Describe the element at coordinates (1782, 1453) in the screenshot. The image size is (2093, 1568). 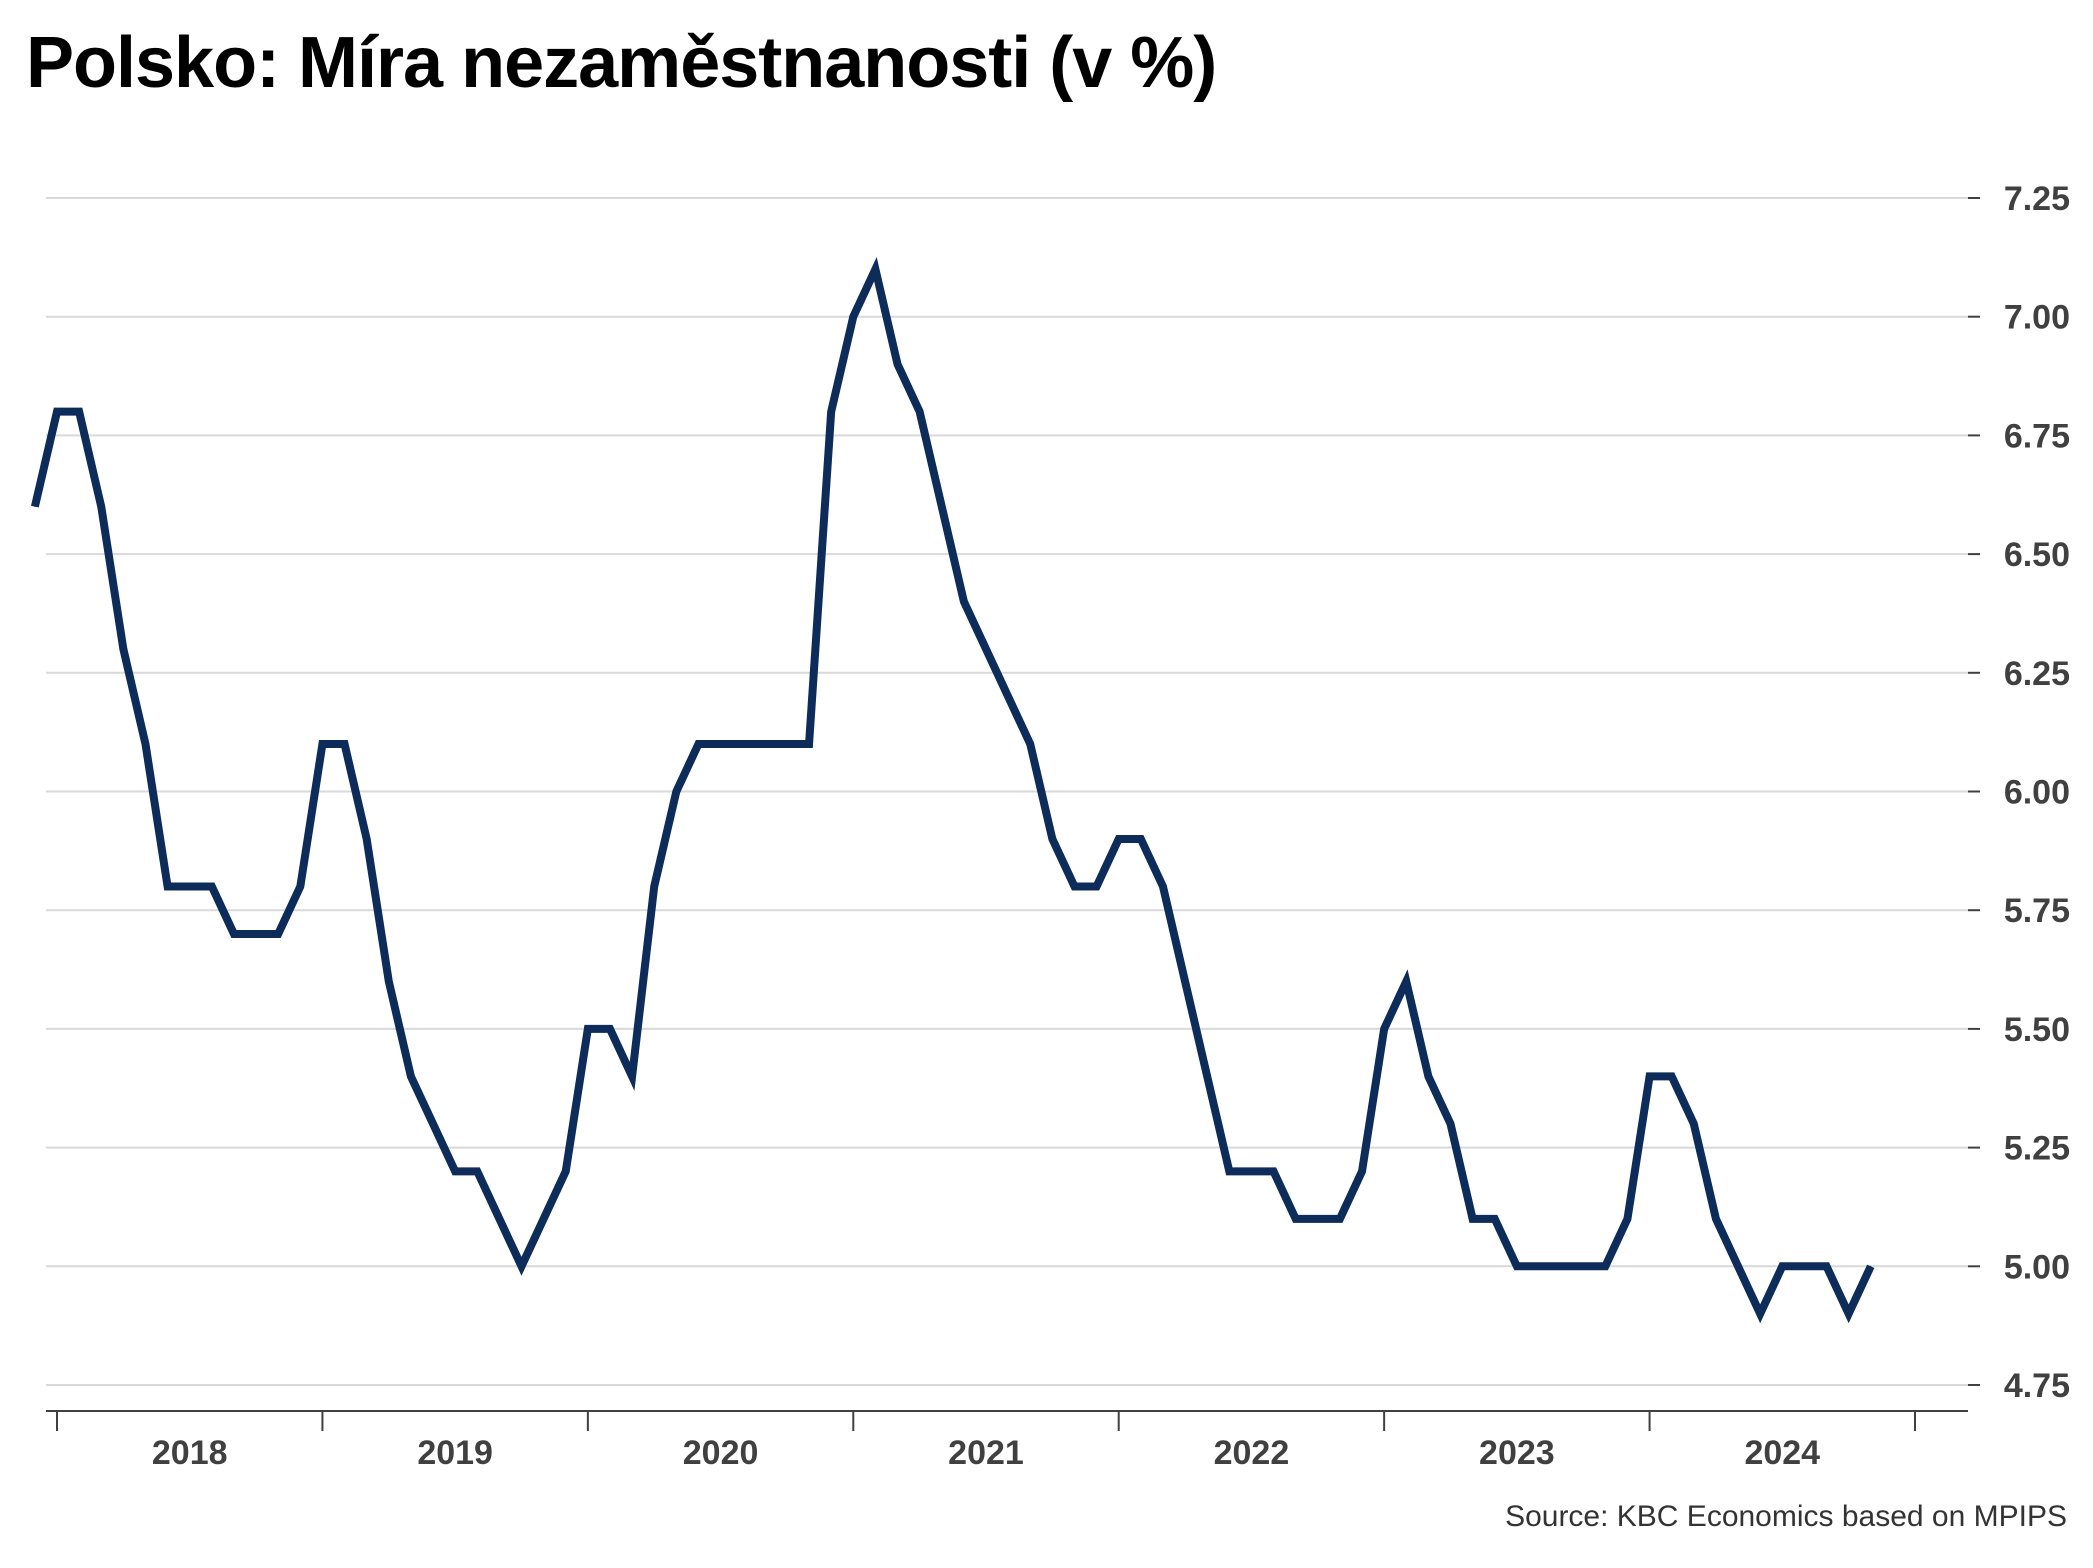
I see `x-tick-label: 2024` at that location.